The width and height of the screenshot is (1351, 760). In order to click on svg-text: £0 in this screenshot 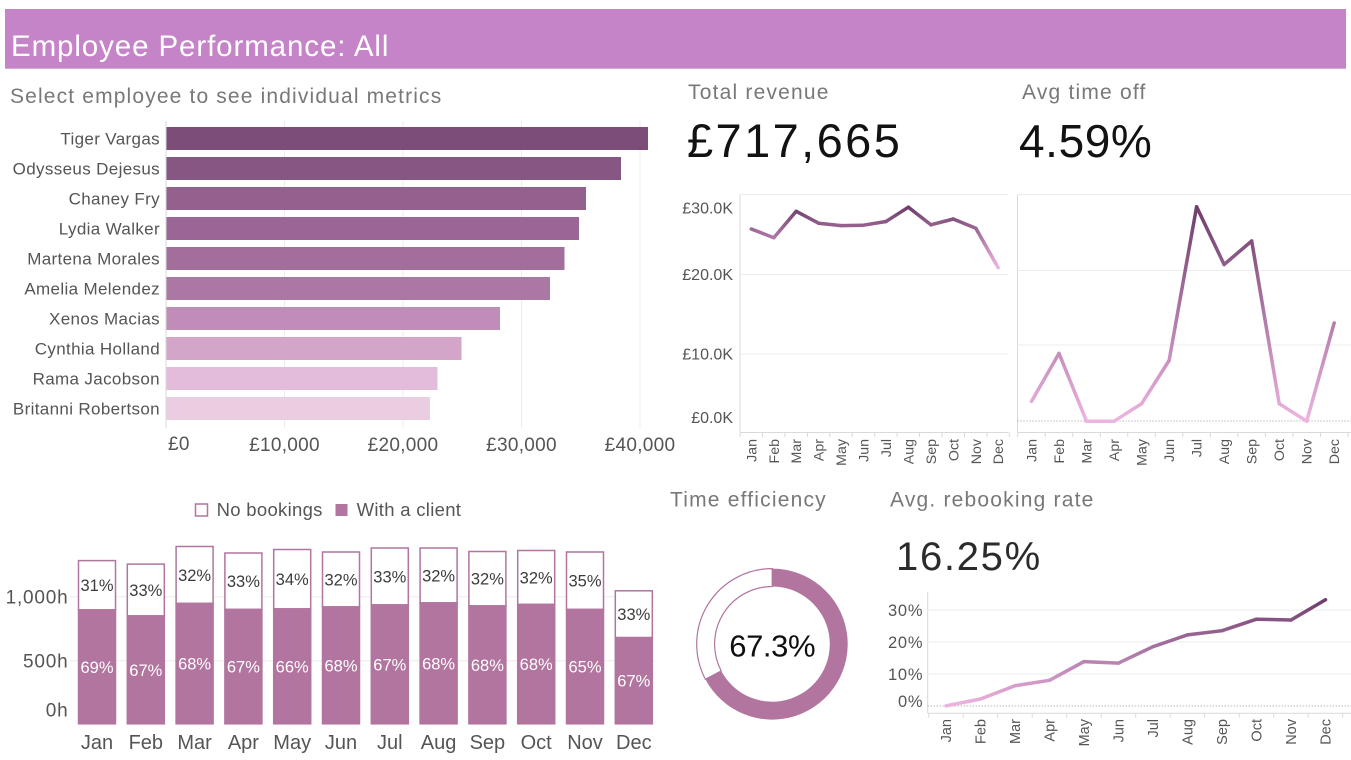, I will do `click(179, 444)`.